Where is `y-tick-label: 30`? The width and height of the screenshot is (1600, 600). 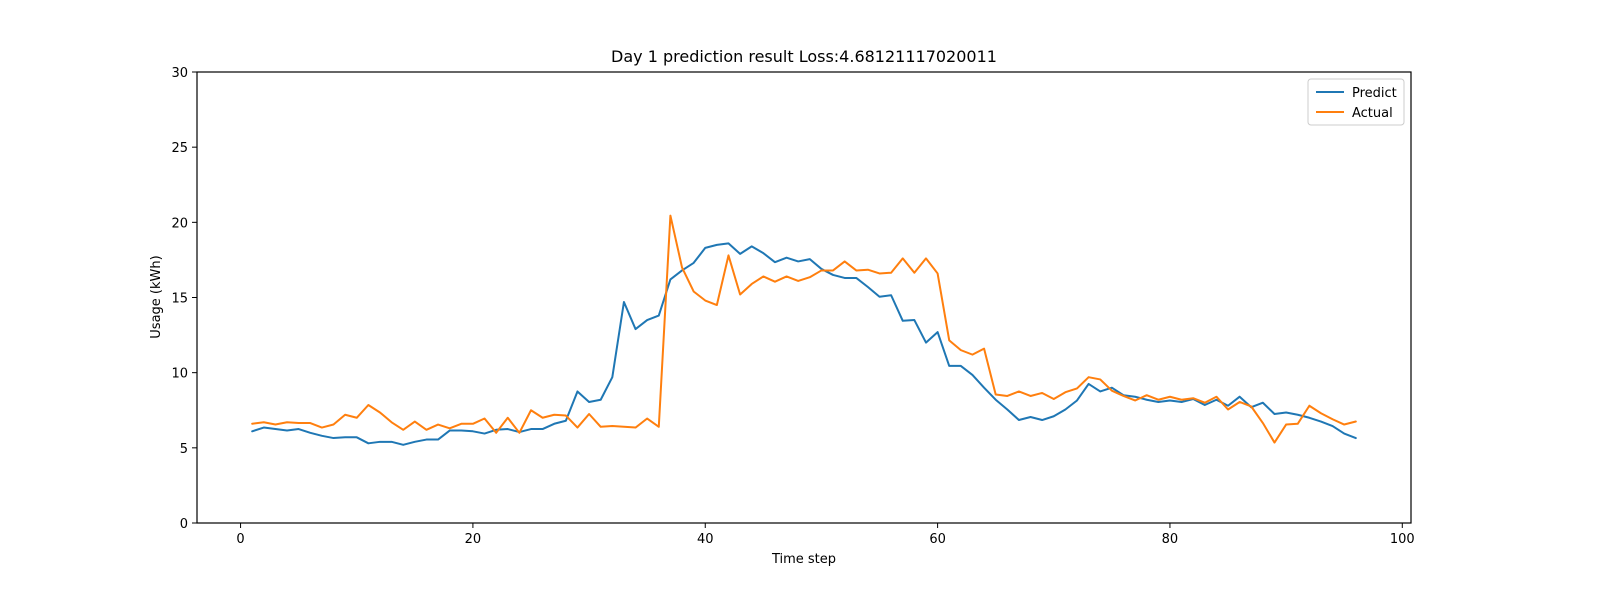 y-tick-label: 30 is located at coordinates (179, 73).